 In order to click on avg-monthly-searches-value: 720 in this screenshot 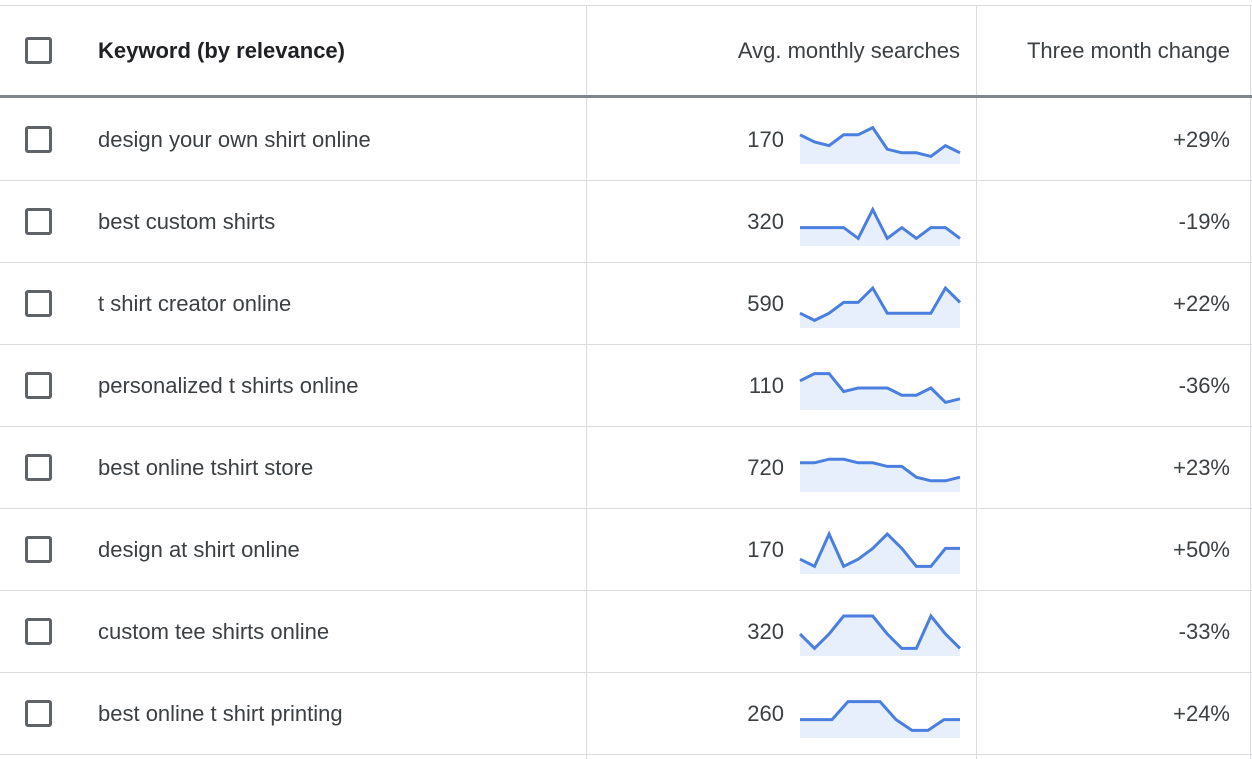, I will do `click(765, 467)`.